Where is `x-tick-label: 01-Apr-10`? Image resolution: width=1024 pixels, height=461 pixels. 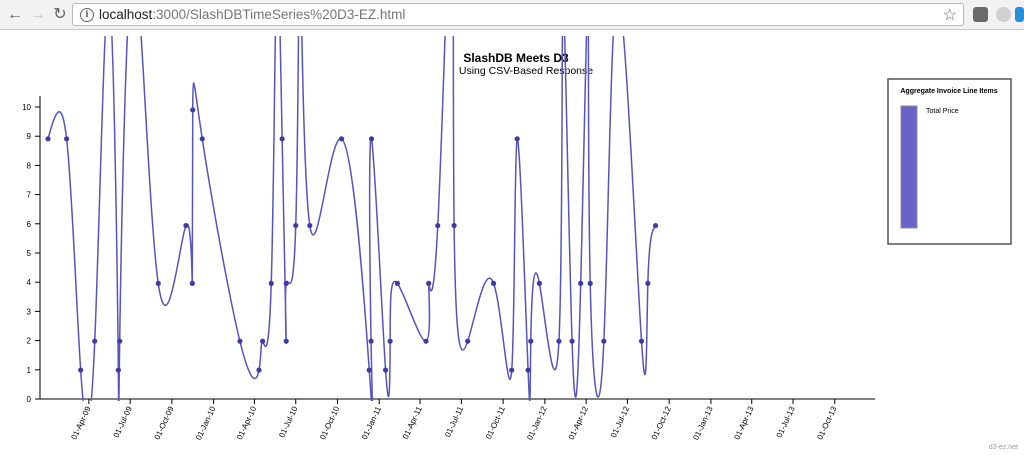 x-tick-label: 01-Apr-10 is located at coordinates (246, 423).